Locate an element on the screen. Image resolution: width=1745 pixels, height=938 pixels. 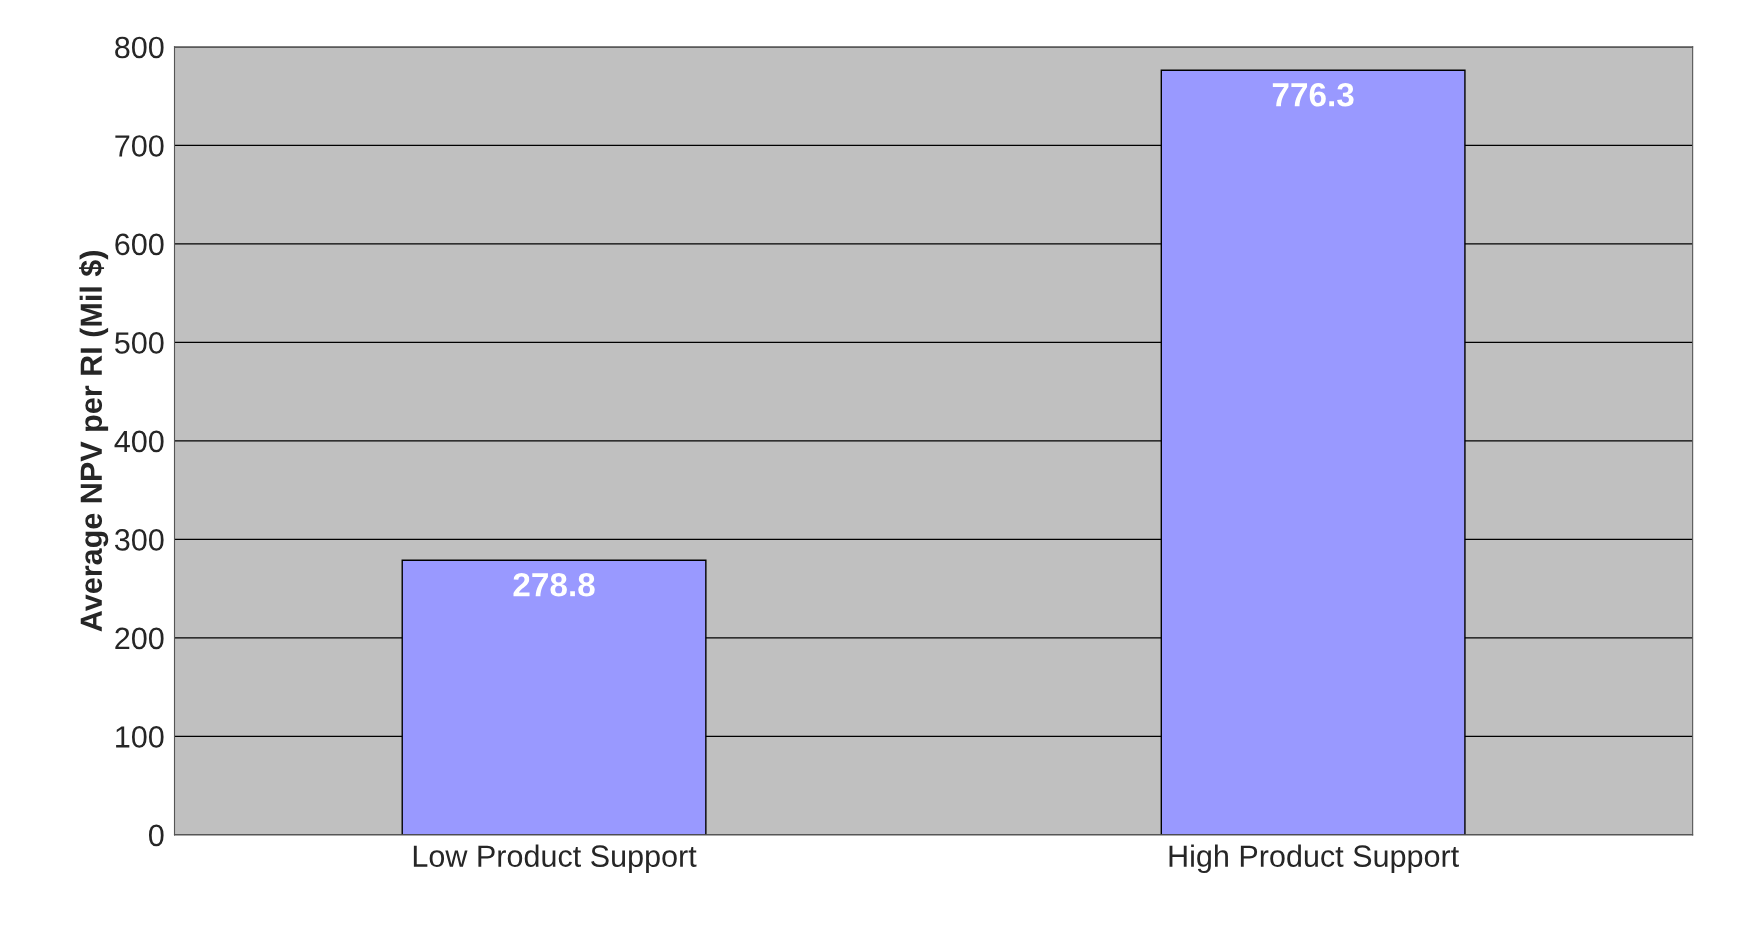
y-tick-label: 0 is located at coordinates (156, 835).